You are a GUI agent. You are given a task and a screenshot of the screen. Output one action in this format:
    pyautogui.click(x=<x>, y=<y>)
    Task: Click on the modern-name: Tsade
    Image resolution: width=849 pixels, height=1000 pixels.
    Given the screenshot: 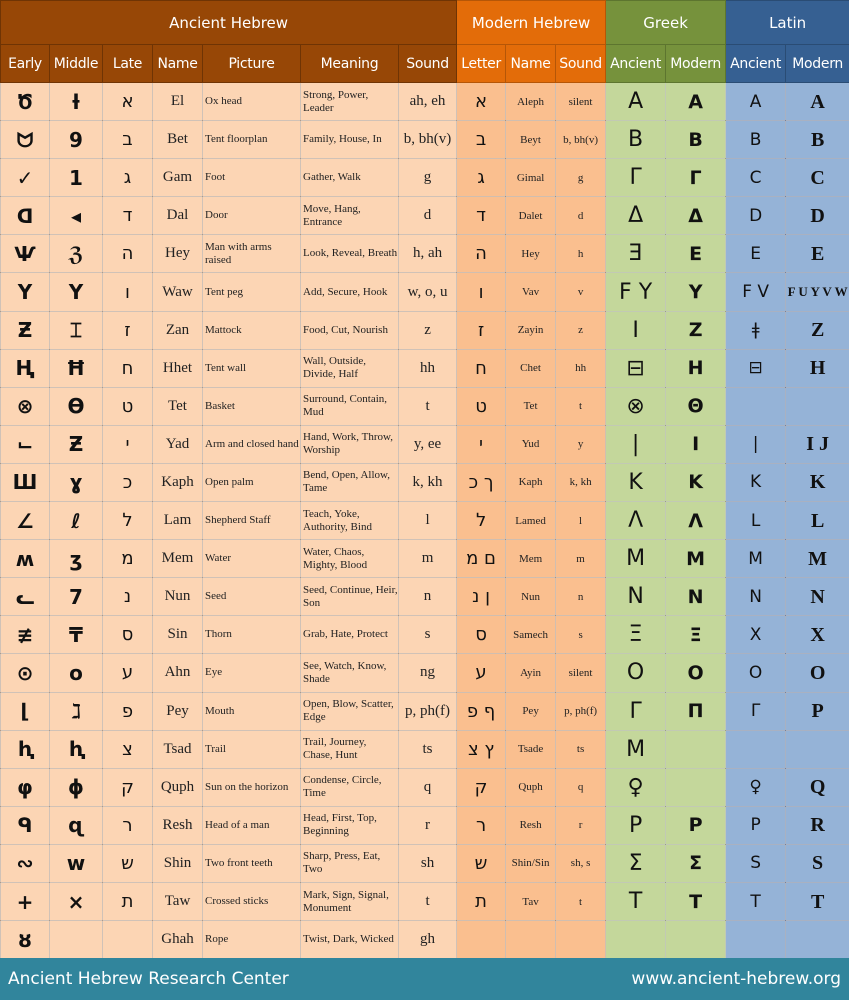 What is the action you would take?
    pyautogui.click(x=531, y=749)
    